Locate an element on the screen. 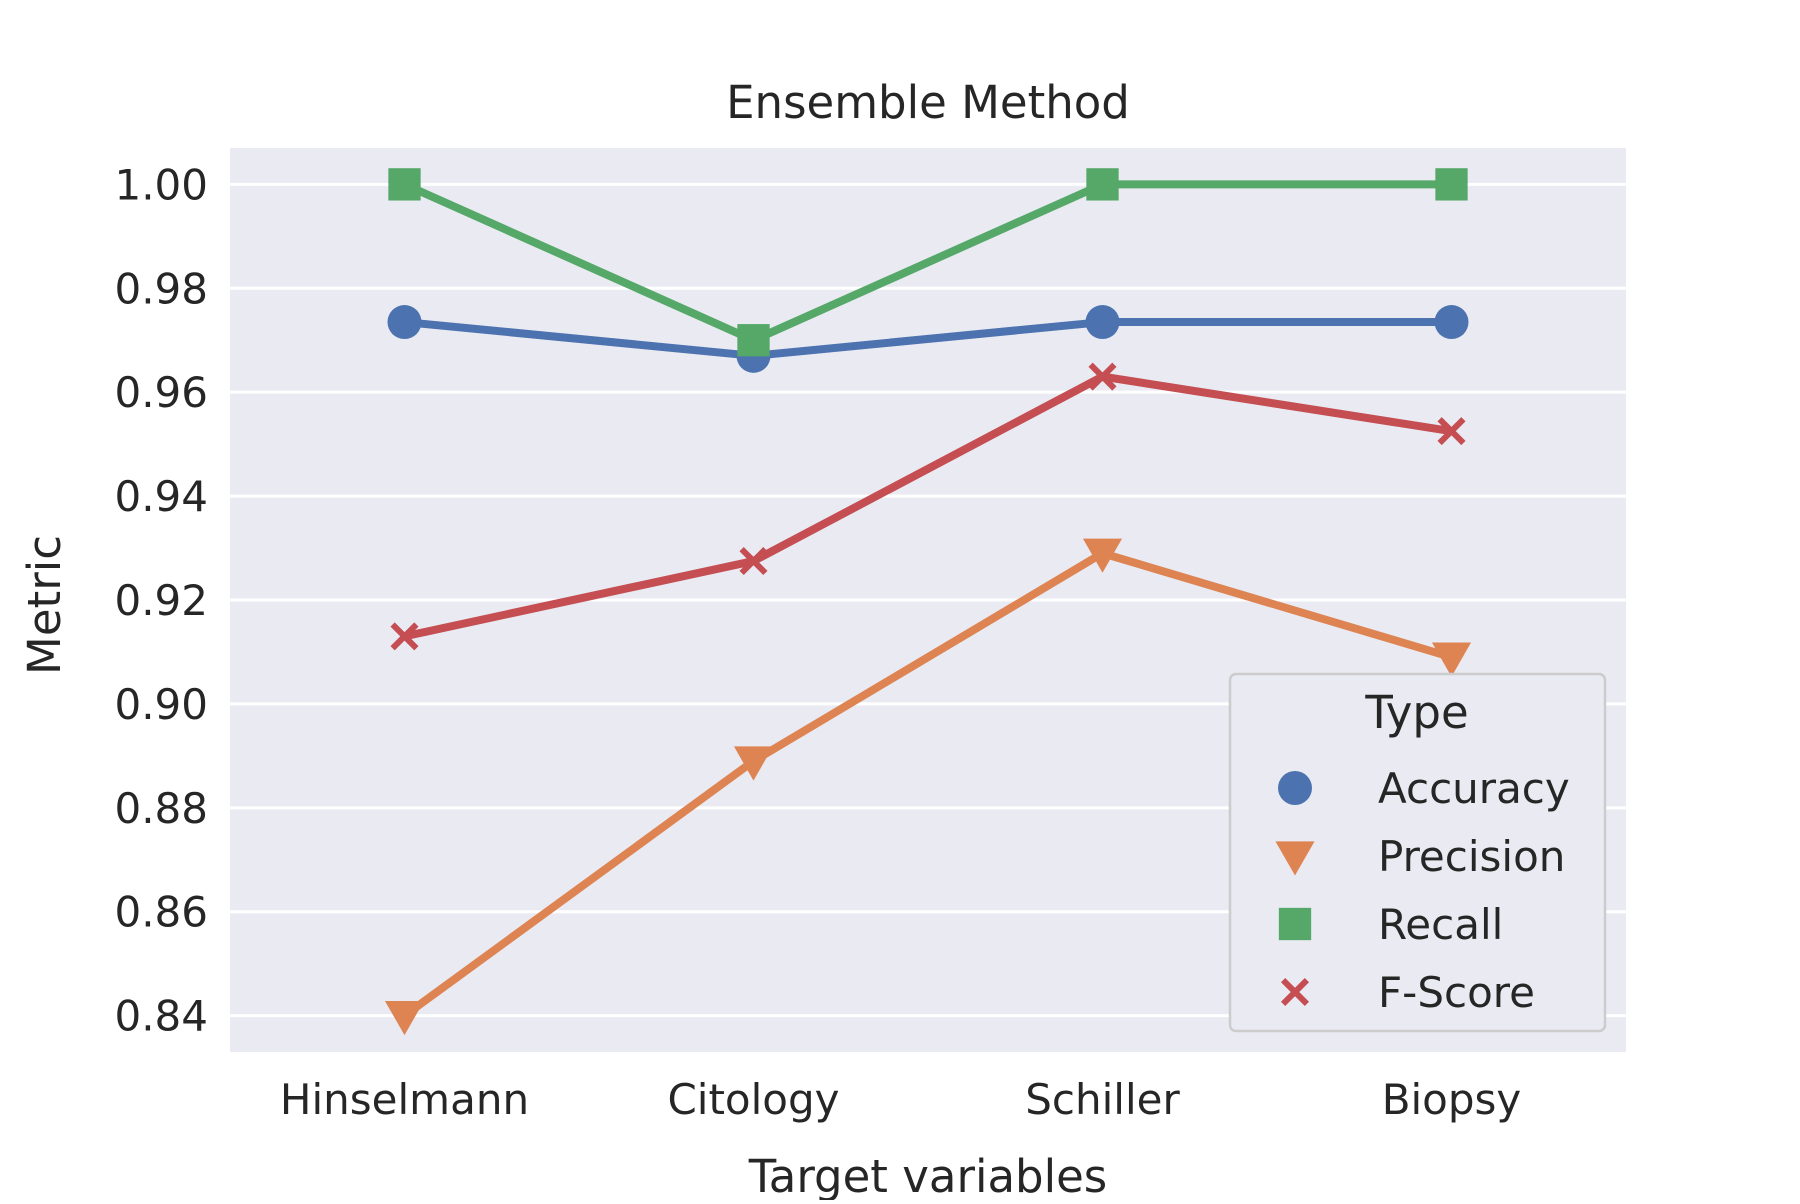 The image size is (1800, 1204). legend-items: Accuracy Precision Recall F-Score is located at coordinates (1422, 890).